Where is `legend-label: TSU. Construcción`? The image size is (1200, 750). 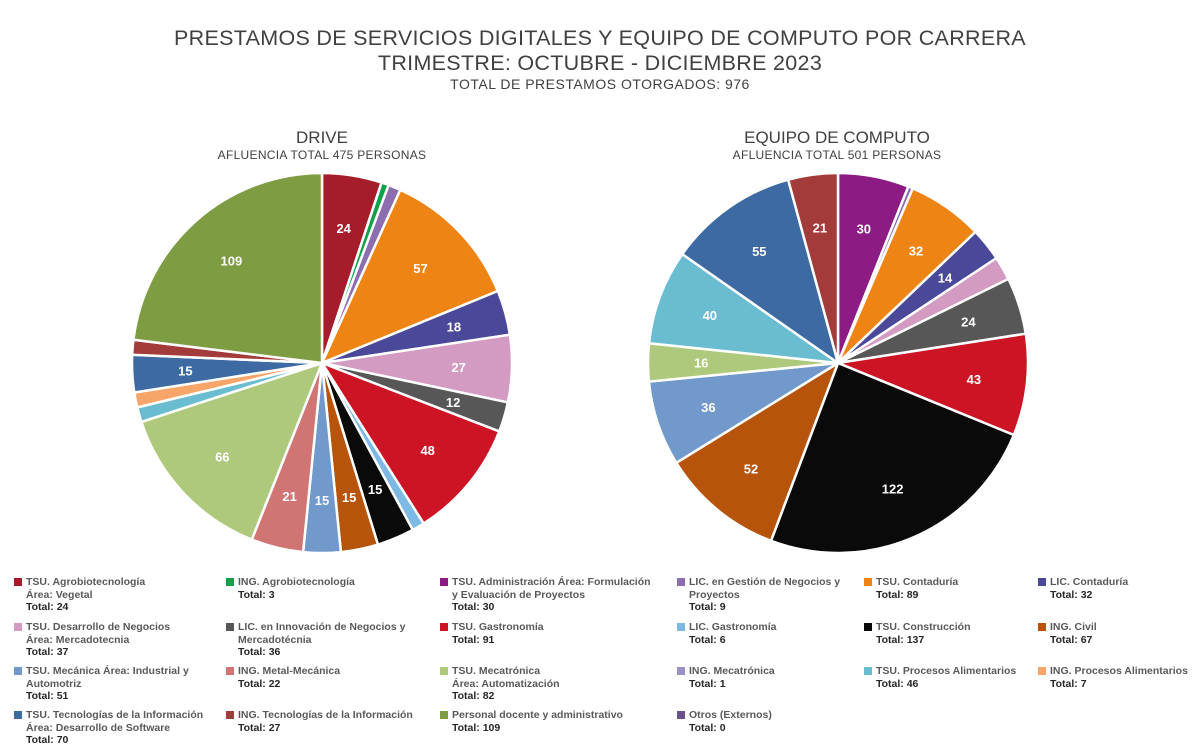 legend-label: TSU. Construcción is located at coordinates (923, 627).